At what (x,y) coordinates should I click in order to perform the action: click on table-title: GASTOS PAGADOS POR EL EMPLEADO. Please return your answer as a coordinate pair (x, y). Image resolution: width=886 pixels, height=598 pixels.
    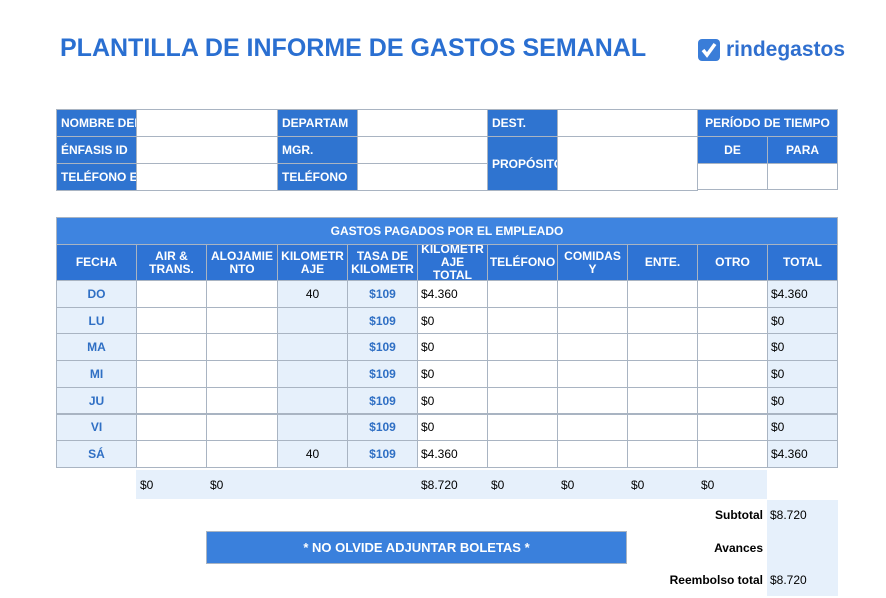
    Looking at the image, I should click on (447, 231).